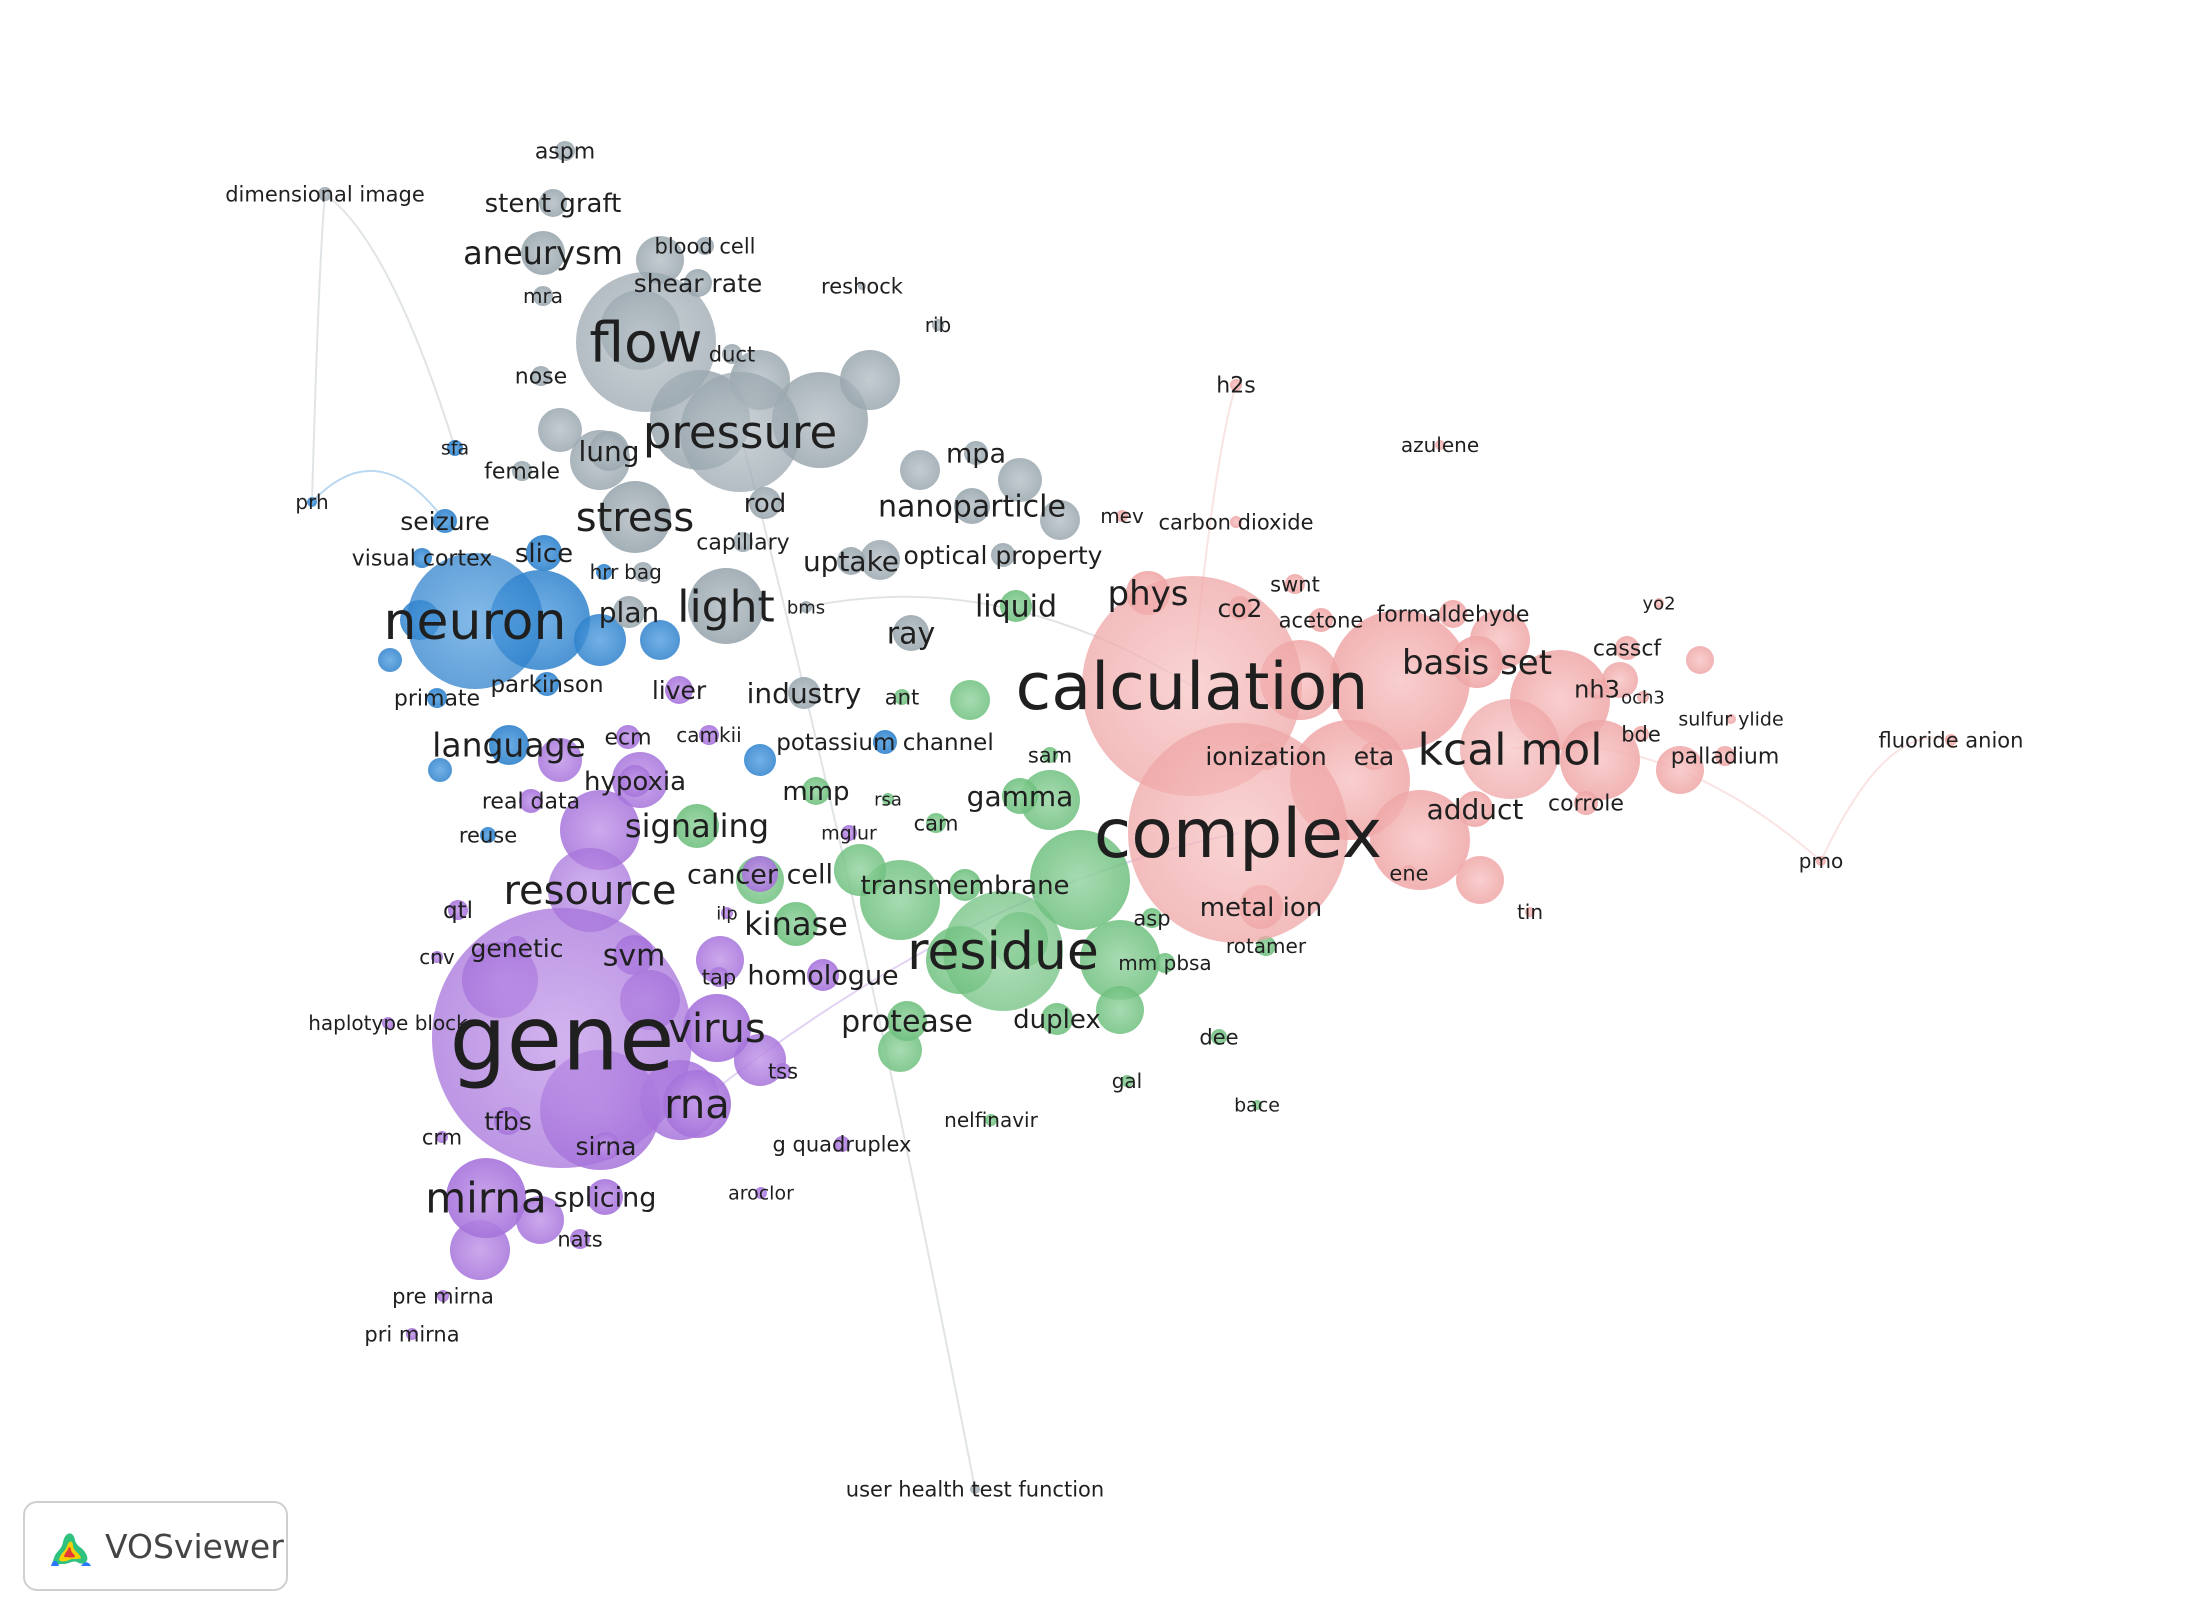  I want to click on term-label: mirna, so click(485, 1198).